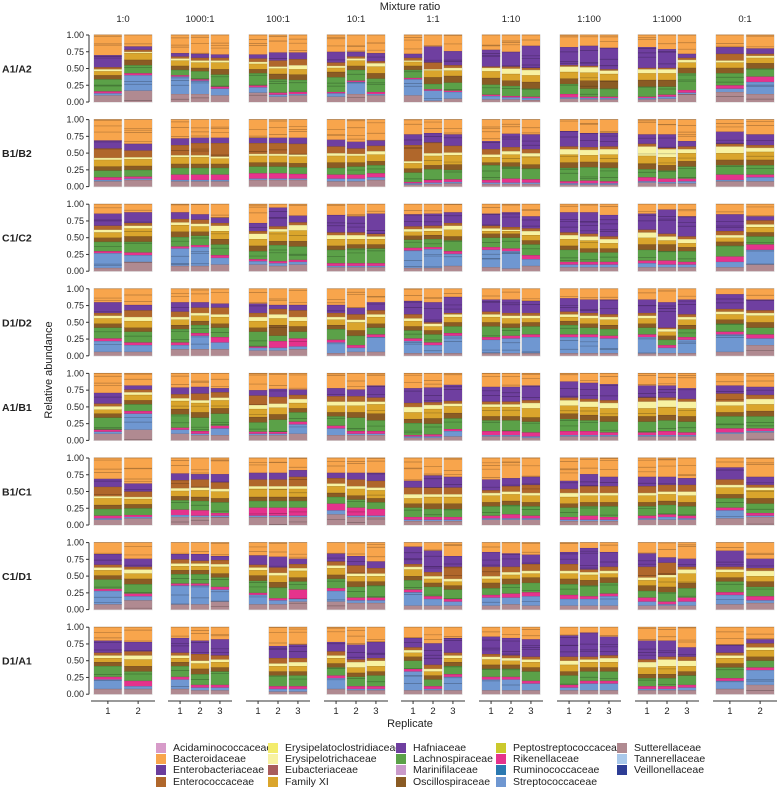 The image size is (780, 791). Describe the element at coordinates (75, 356) in the screenshot. I see `y-tick-label: 0.00` at that location.